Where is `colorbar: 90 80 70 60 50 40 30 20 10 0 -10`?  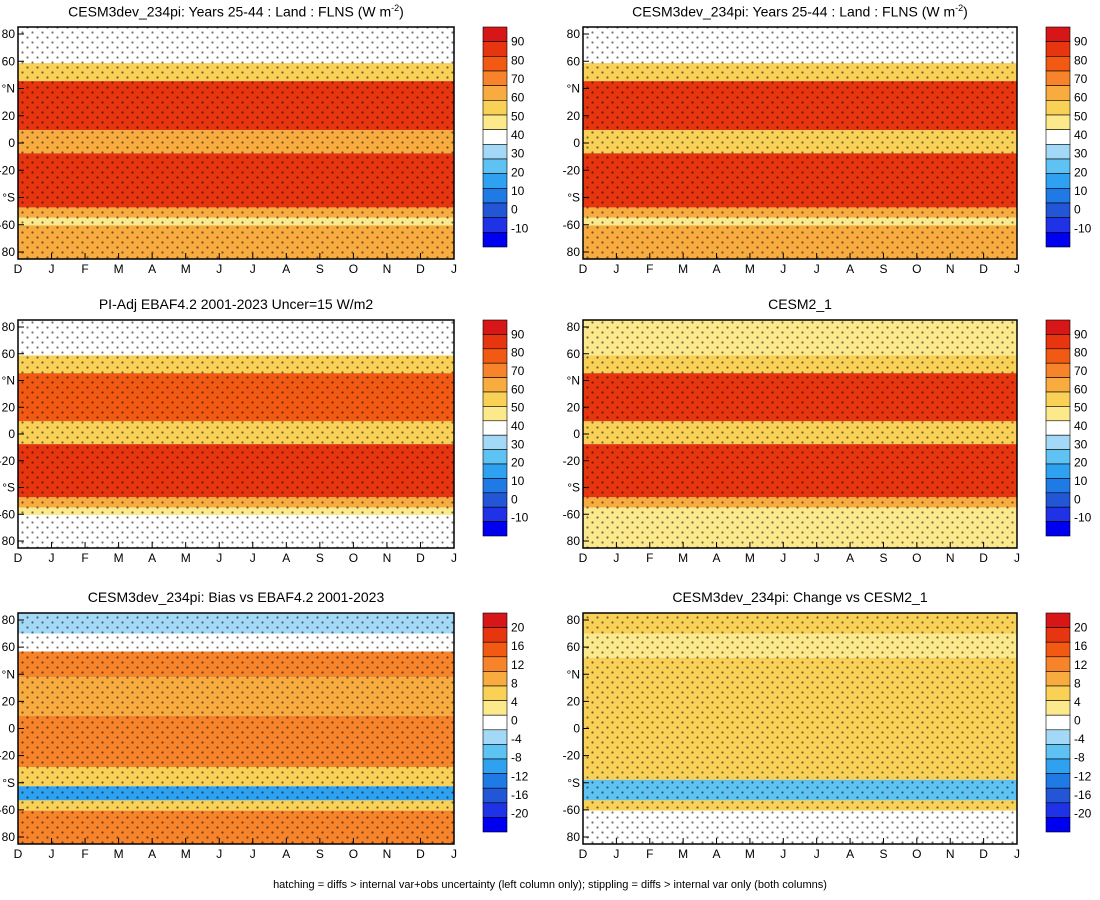 colorbar: 90 80 70 60 50 40 30 20 10 0 -10 is located at coordinates (505, 137).